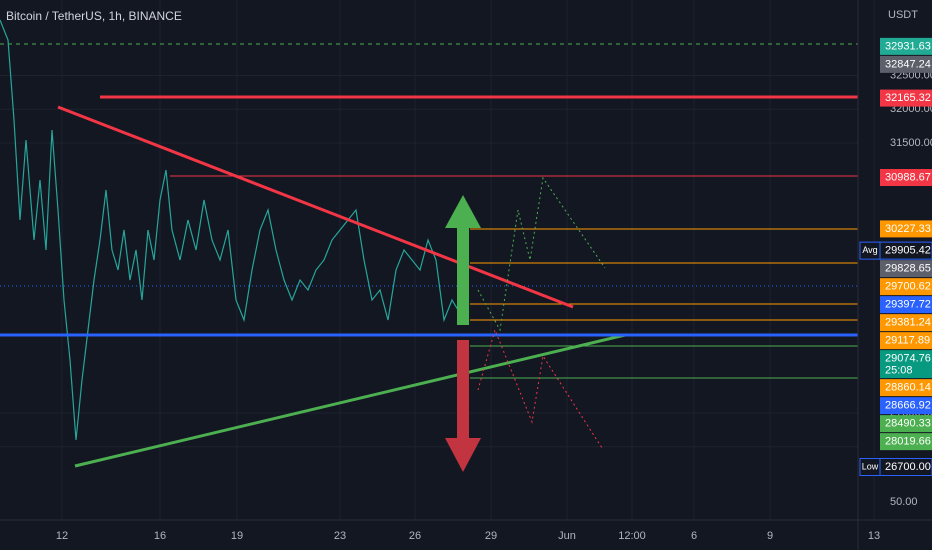  I want to click on x-tick-label: Jun, so click(567, 536).